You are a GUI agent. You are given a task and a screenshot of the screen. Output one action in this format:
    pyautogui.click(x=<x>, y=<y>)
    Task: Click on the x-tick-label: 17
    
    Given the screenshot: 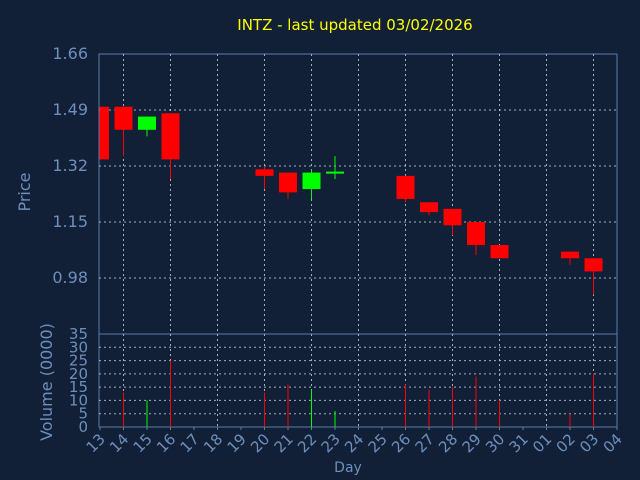 What is the action you would take?
    pyautogui.click(x=190, y=443)
    